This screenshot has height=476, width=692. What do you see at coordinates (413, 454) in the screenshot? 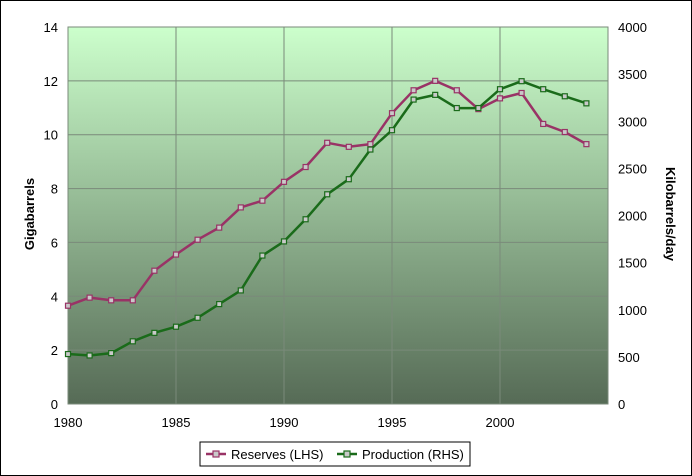
I see `legend-label-production: Production (RHS)` at bounding box center [413, 454].